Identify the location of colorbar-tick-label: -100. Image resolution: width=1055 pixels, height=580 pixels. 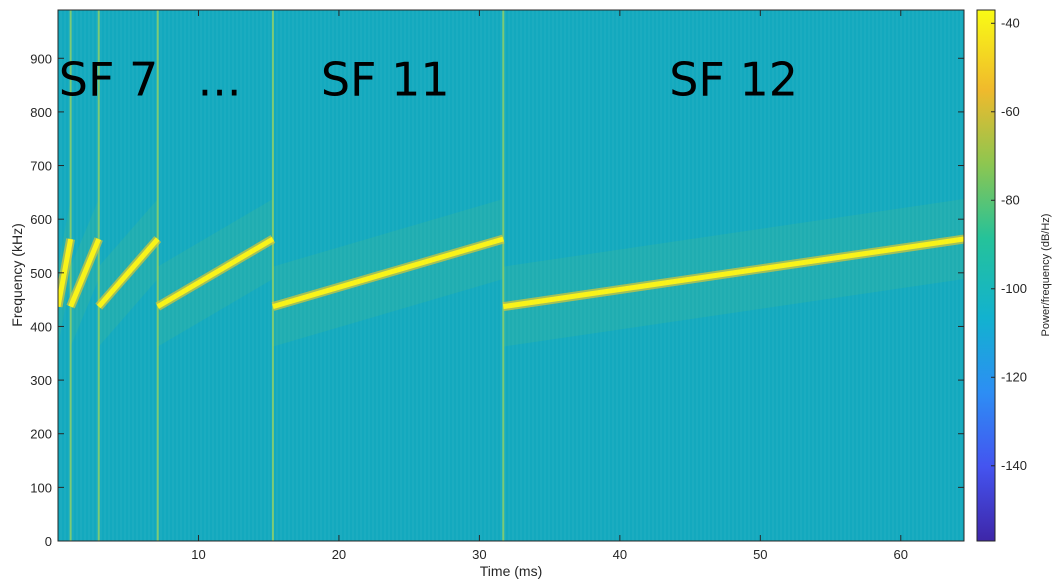
(1014, 288).